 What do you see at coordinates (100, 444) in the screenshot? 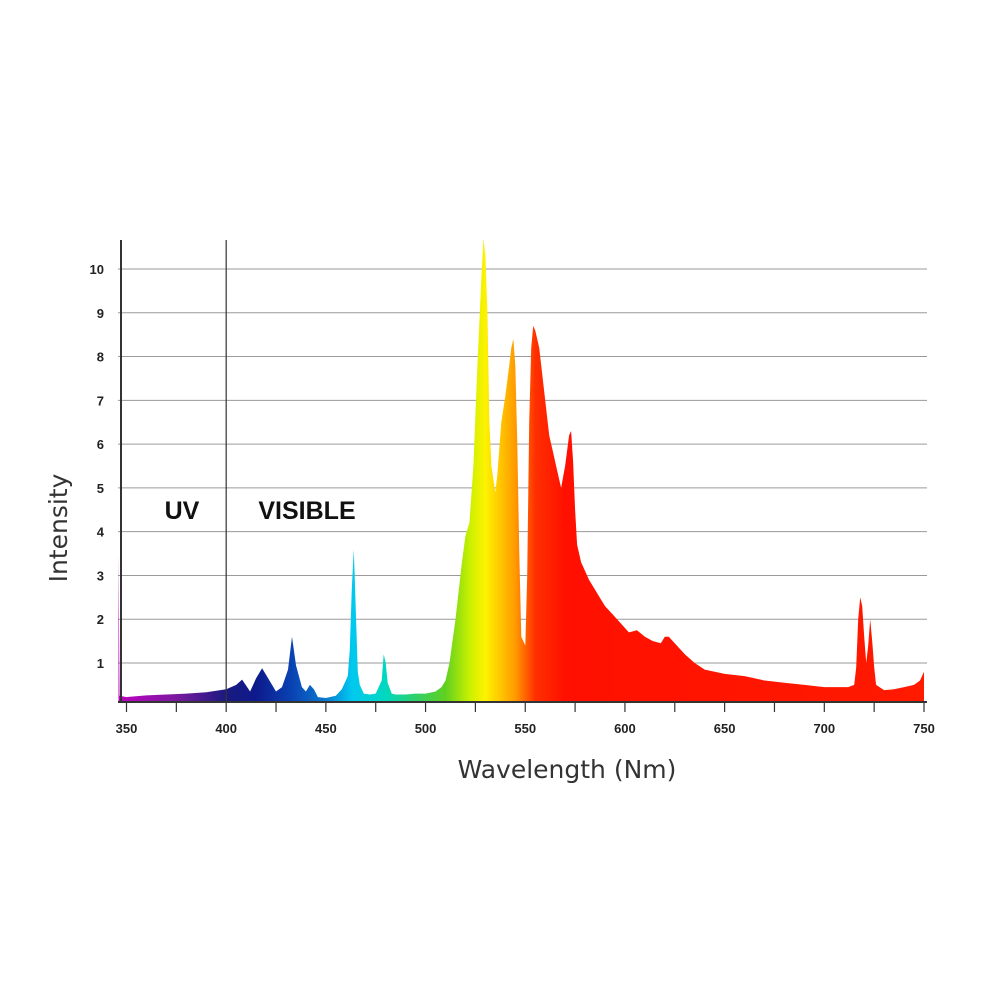
I see `y-tick-label-6: 6` at bounding box center [100, 444].